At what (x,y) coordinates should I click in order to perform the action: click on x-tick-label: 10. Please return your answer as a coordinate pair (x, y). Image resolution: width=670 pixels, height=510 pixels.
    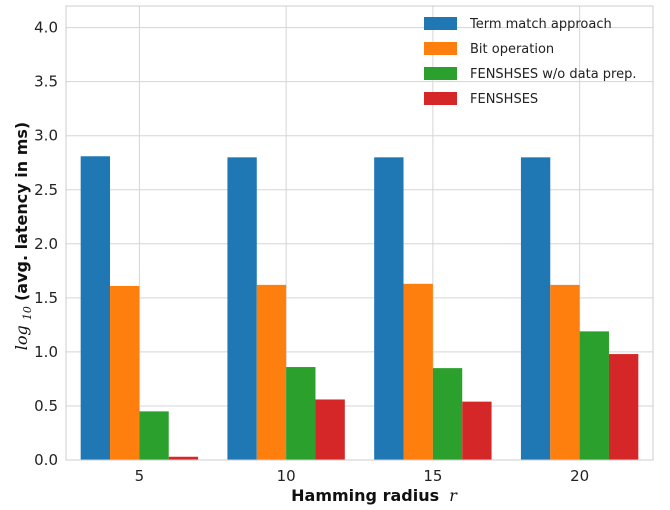
    Looking at the image, I should click on (286, 476).